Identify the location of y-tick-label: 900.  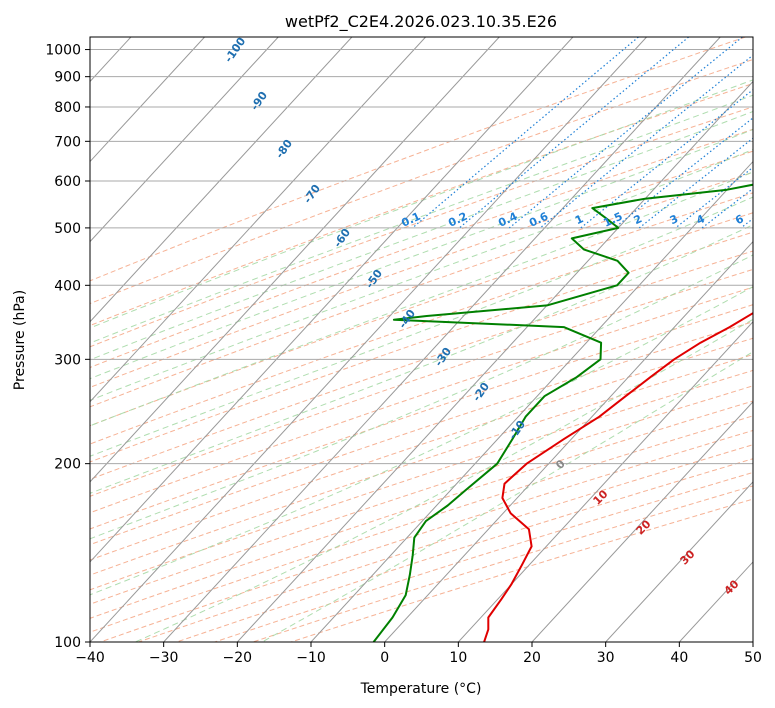
(67, 78).